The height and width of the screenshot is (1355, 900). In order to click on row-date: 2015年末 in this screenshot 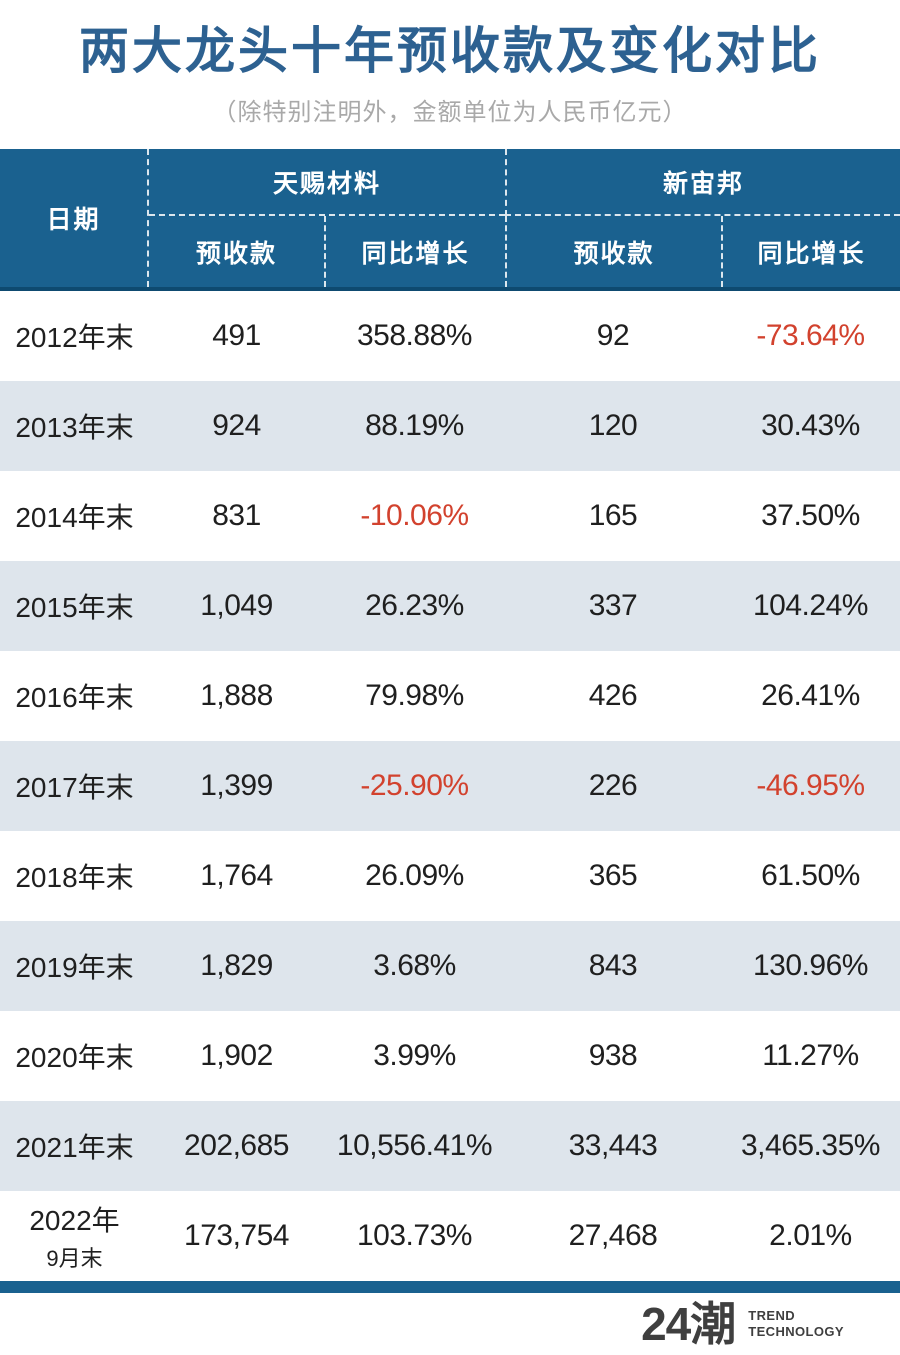, I will do `click(74, 606)`.